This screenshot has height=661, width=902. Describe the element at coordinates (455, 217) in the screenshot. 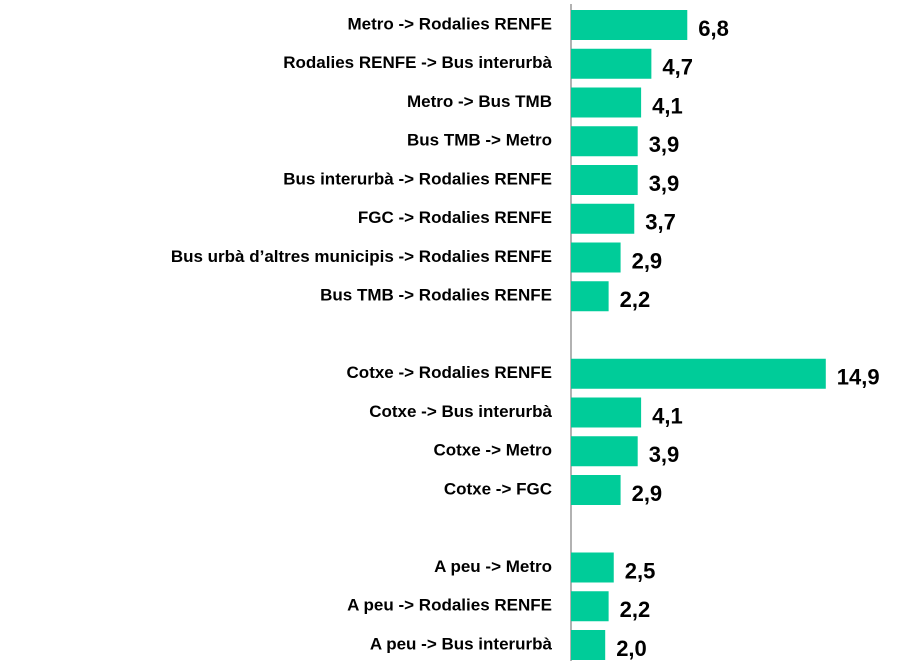

I see `category-label: FGC -> Rodalies RENFE` at that location.